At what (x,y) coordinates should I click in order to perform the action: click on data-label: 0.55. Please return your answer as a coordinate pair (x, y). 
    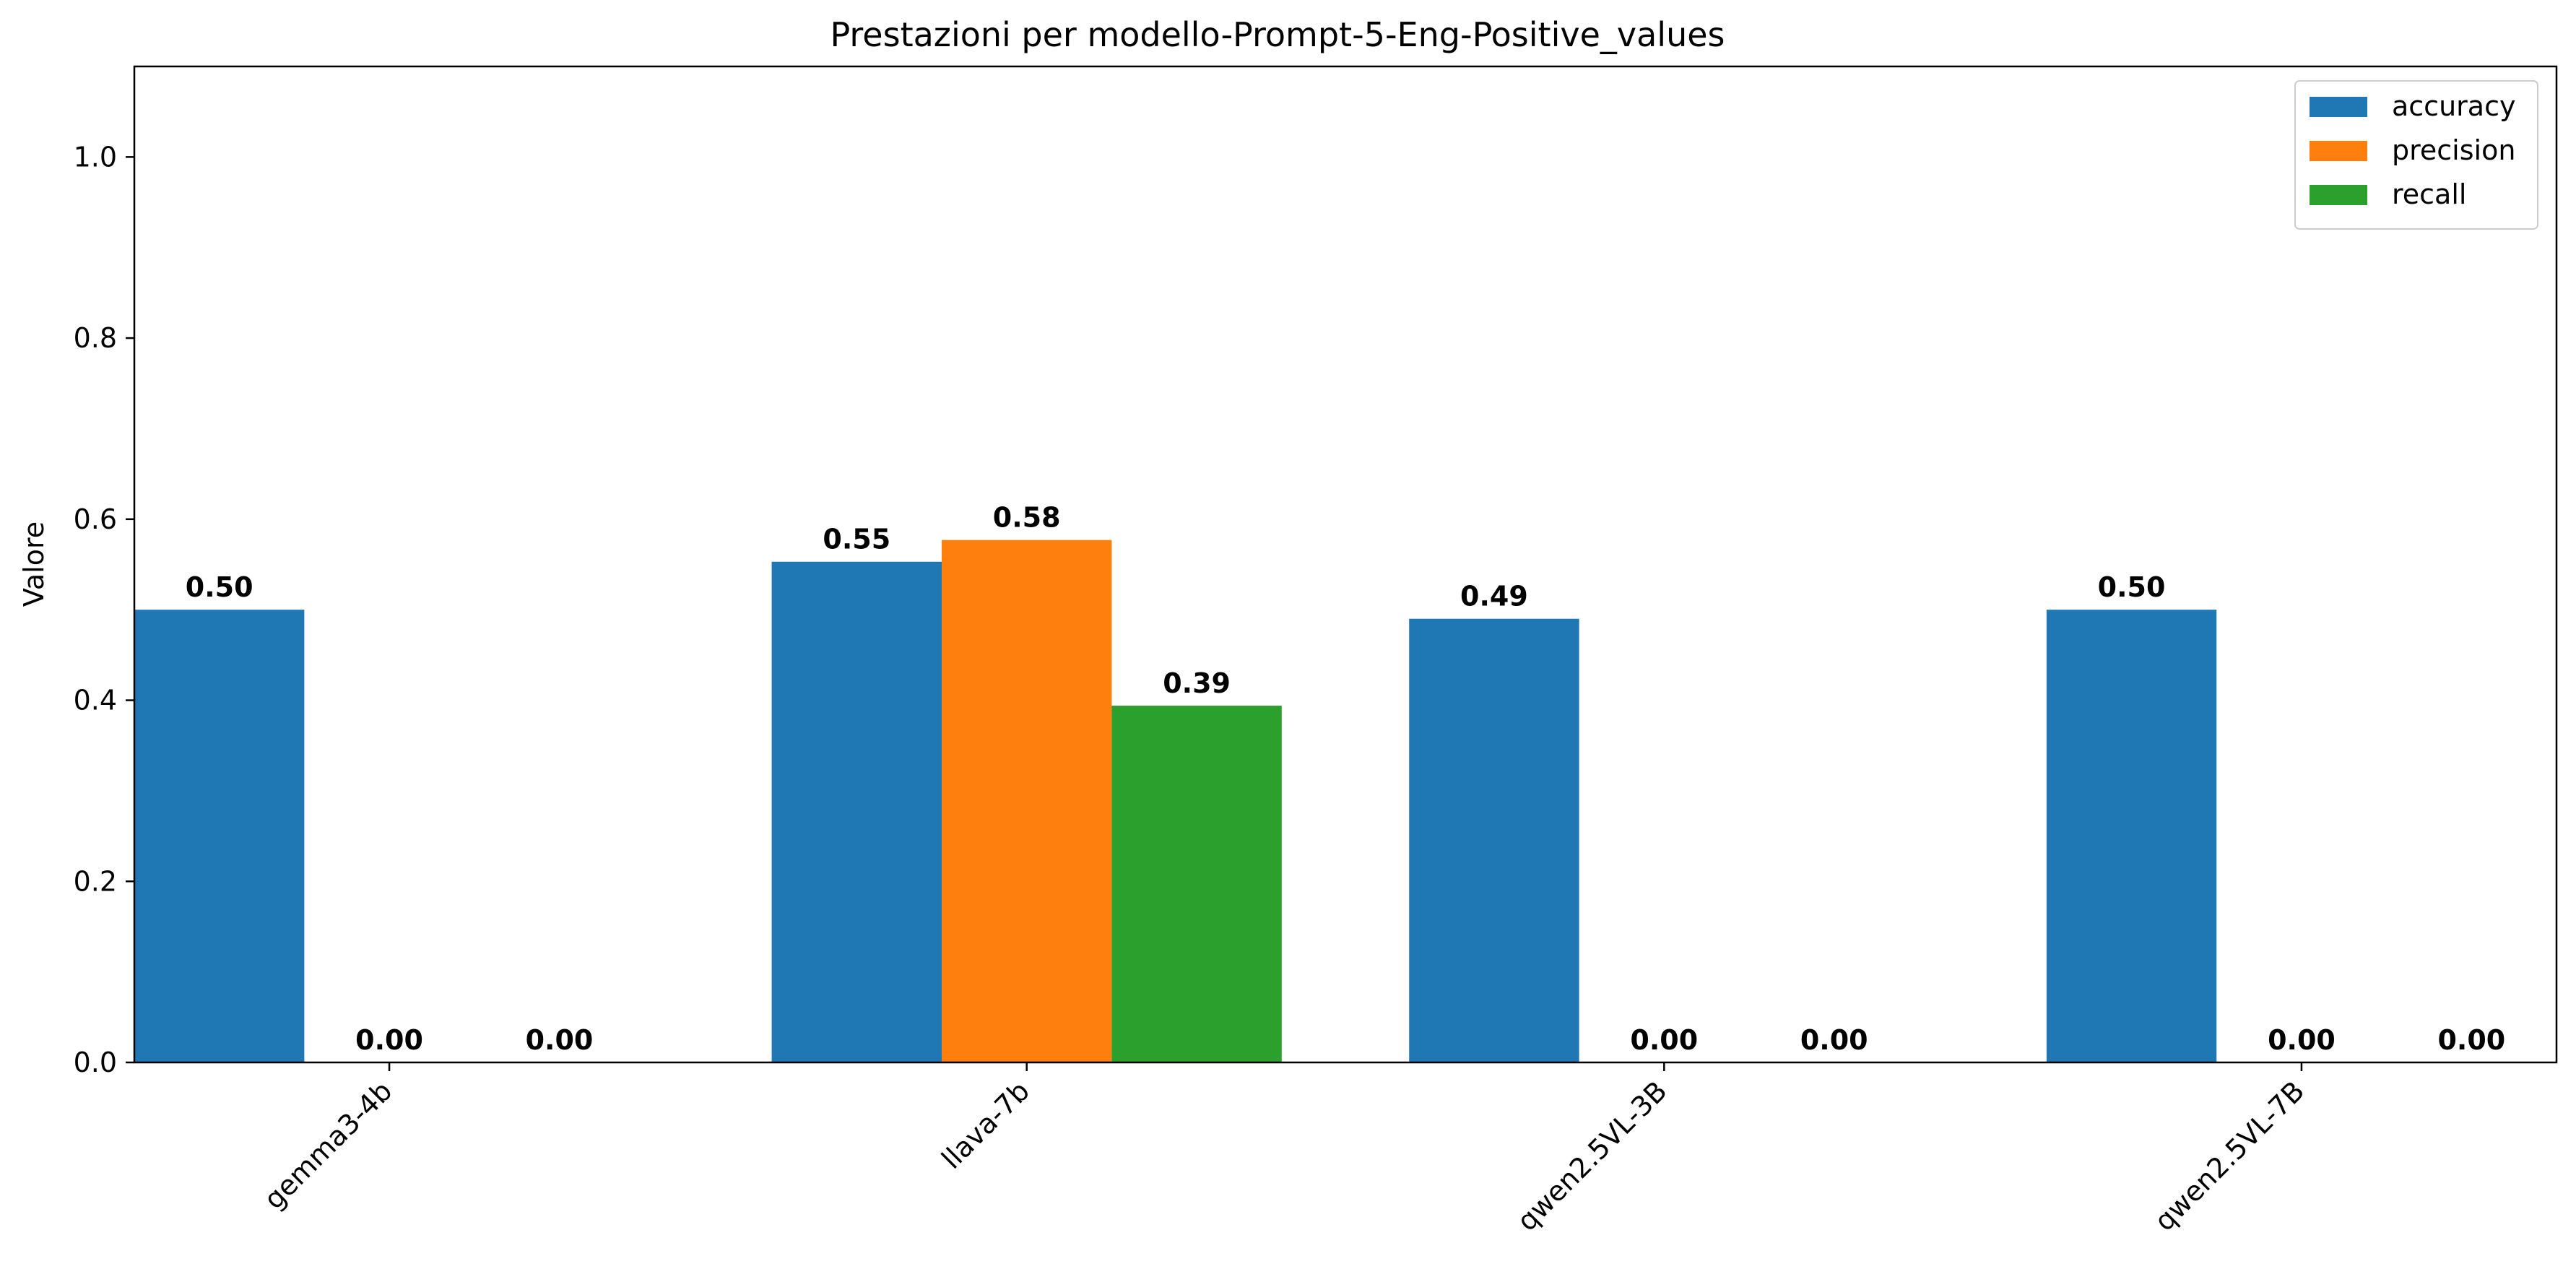
    Looking at the image, I should click on (856, 539).